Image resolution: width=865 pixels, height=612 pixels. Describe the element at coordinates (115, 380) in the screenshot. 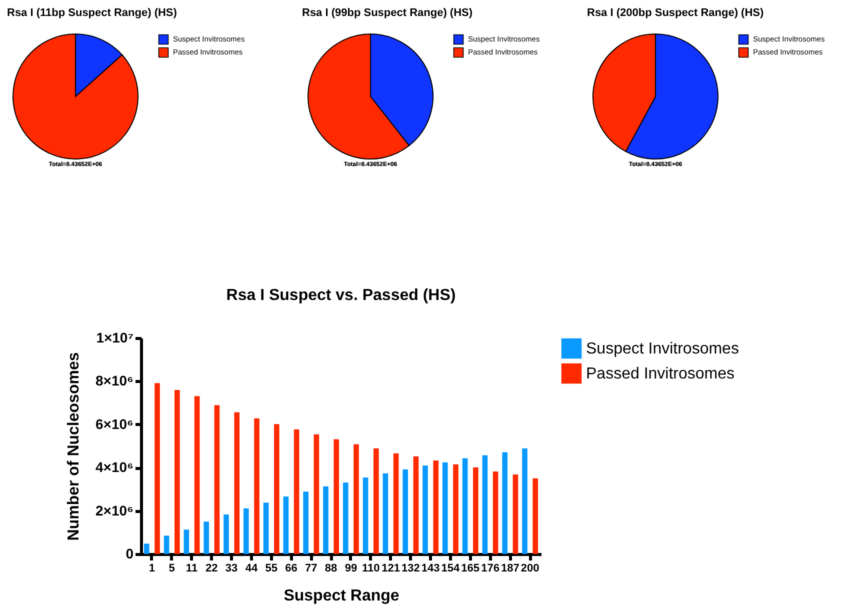

I see `y-tick-label: 8×10⁶` at that location.